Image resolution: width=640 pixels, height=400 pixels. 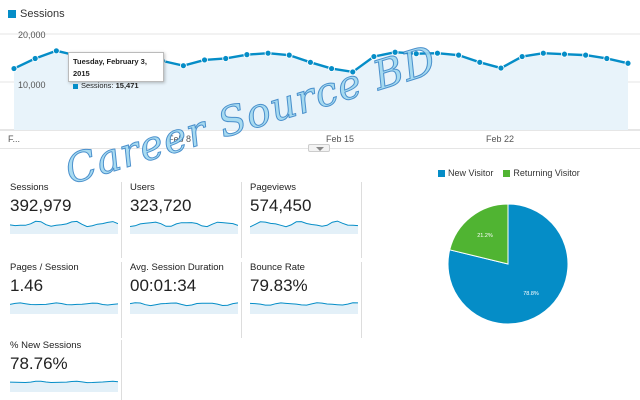 I want to click on metric-bounce-rate: Bounce Rate 79.83%, so click(x=306, y=300).